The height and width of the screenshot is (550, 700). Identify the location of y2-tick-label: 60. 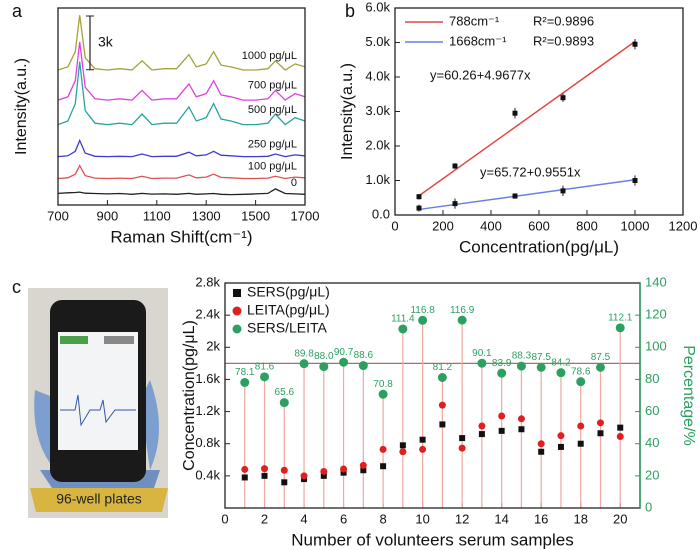
(652, 410).